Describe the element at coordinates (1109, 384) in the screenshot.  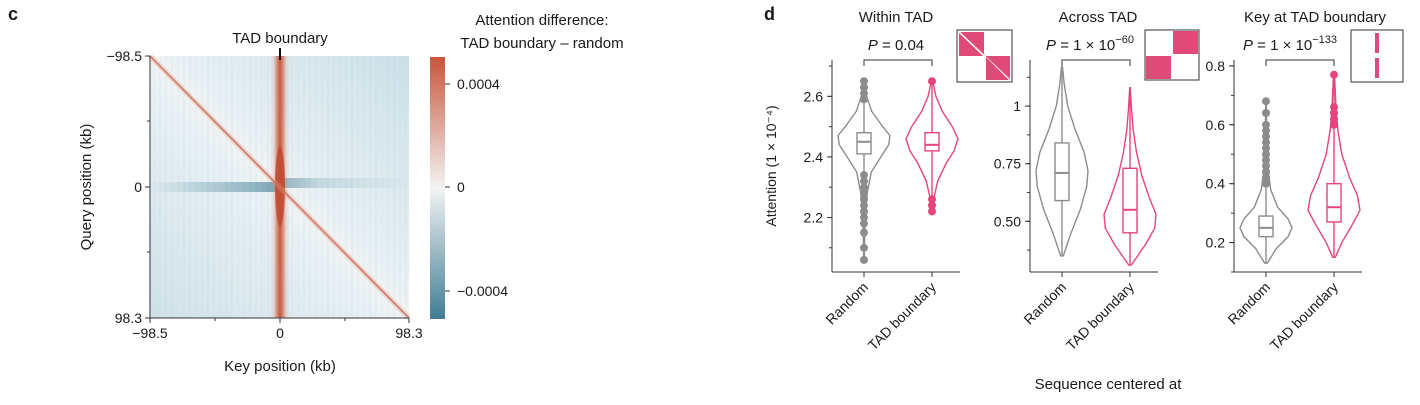
I see `shared-x-axis-label: Sequence centered at` at that location.